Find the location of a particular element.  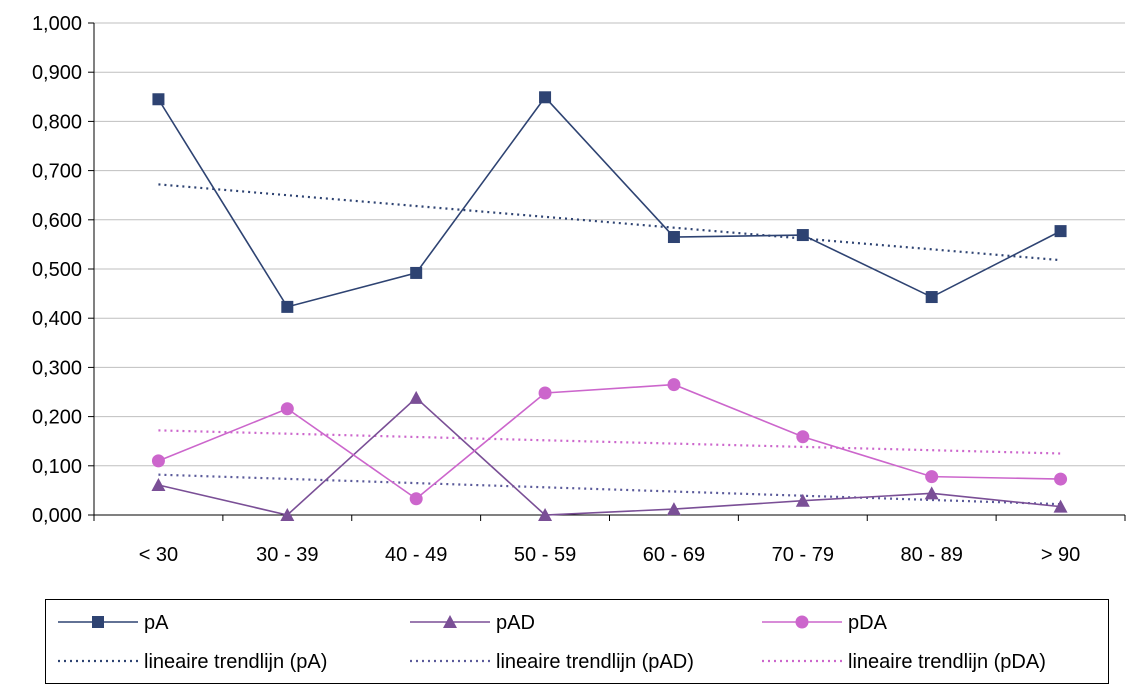

y-tick-label: 0,500 is located at coordinates (57, 270).